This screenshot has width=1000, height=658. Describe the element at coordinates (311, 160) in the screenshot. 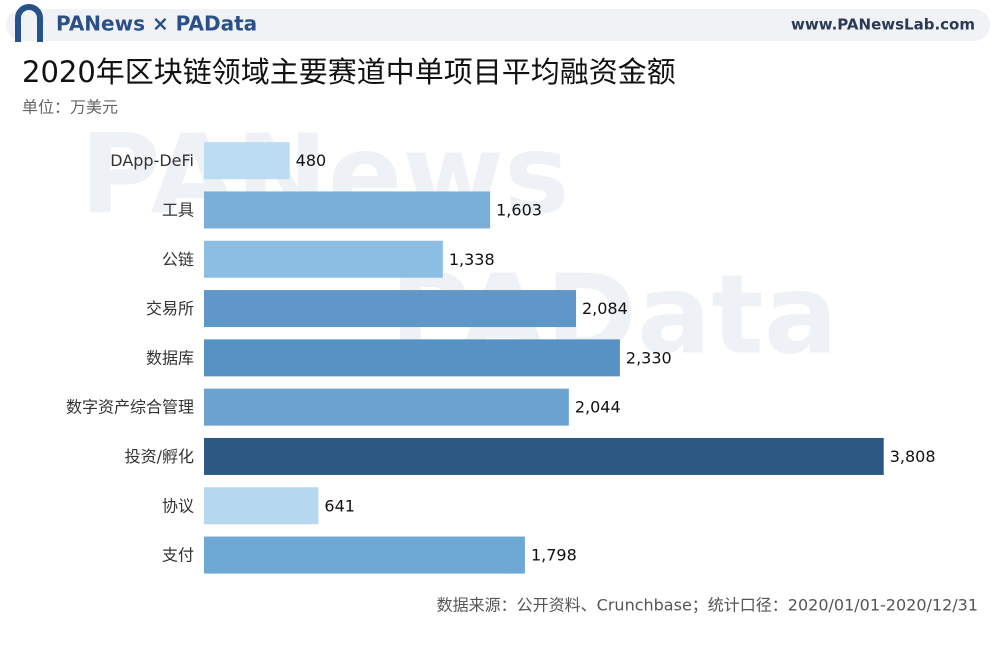

I see `data-label: 480` at that location.